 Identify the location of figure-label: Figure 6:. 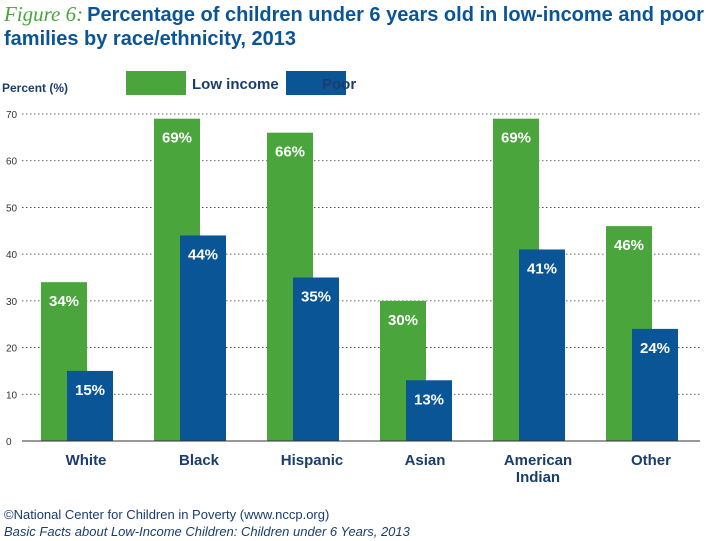
(44, 14).